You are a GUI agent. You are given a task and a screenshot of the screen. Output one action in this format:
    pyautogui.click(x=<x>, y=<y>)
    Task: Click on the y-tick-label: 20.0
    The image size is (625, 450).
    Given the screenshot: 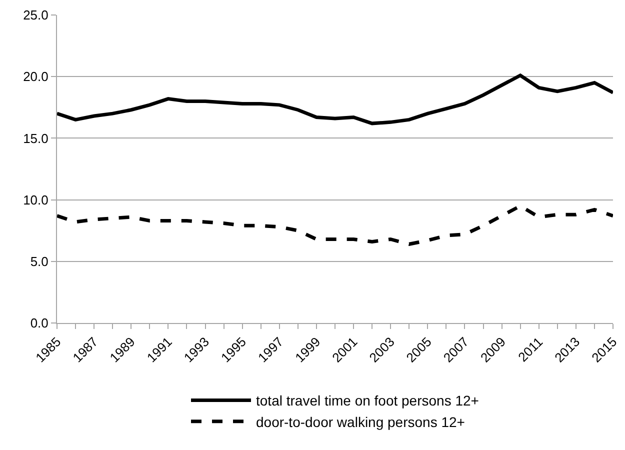 What is the action you would take?
    pyautogui.click(x=35, y=76)
    